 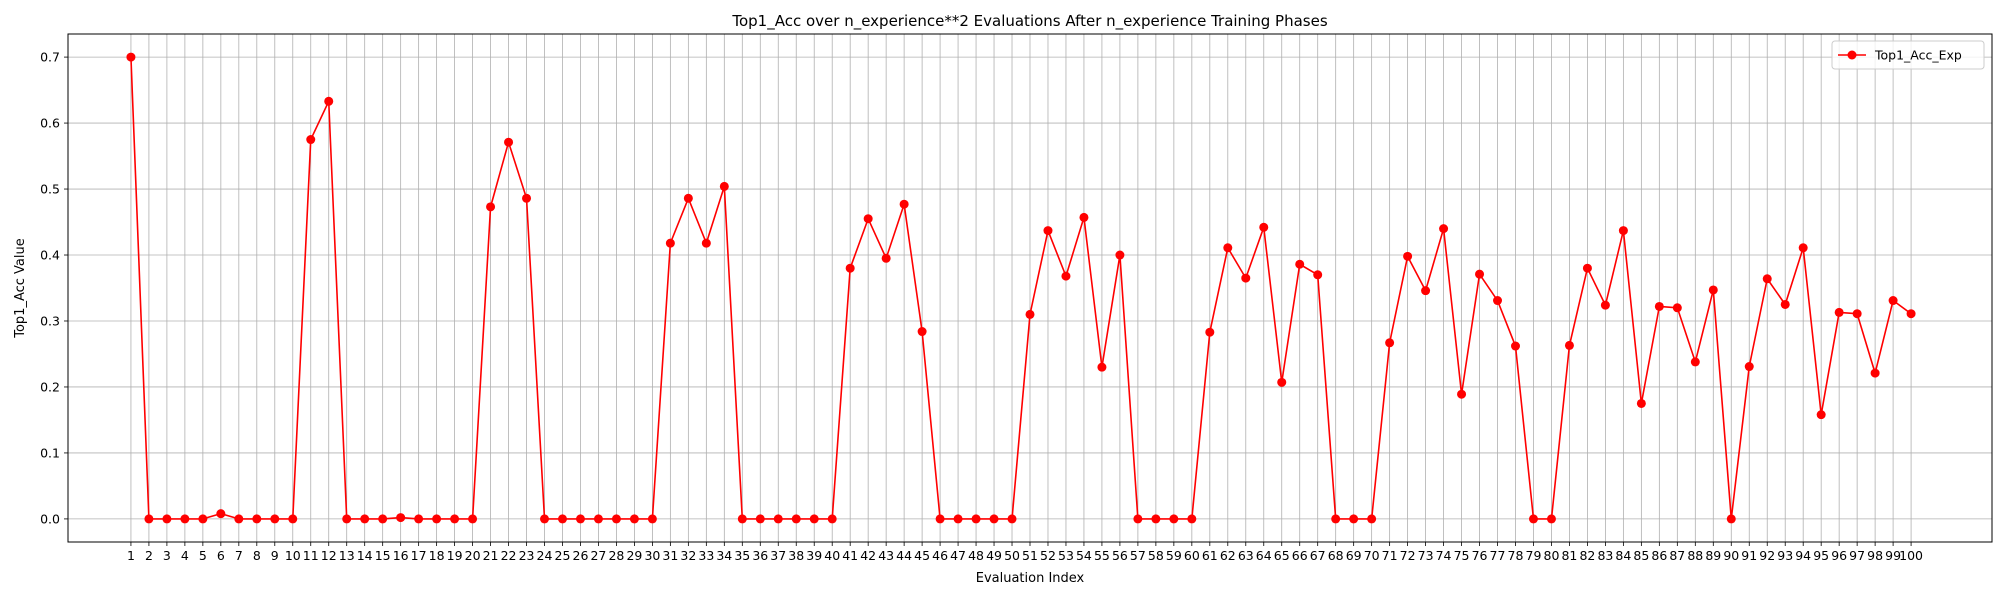 I want to click on x-tick-label: 16, so click(x=401, y=555).